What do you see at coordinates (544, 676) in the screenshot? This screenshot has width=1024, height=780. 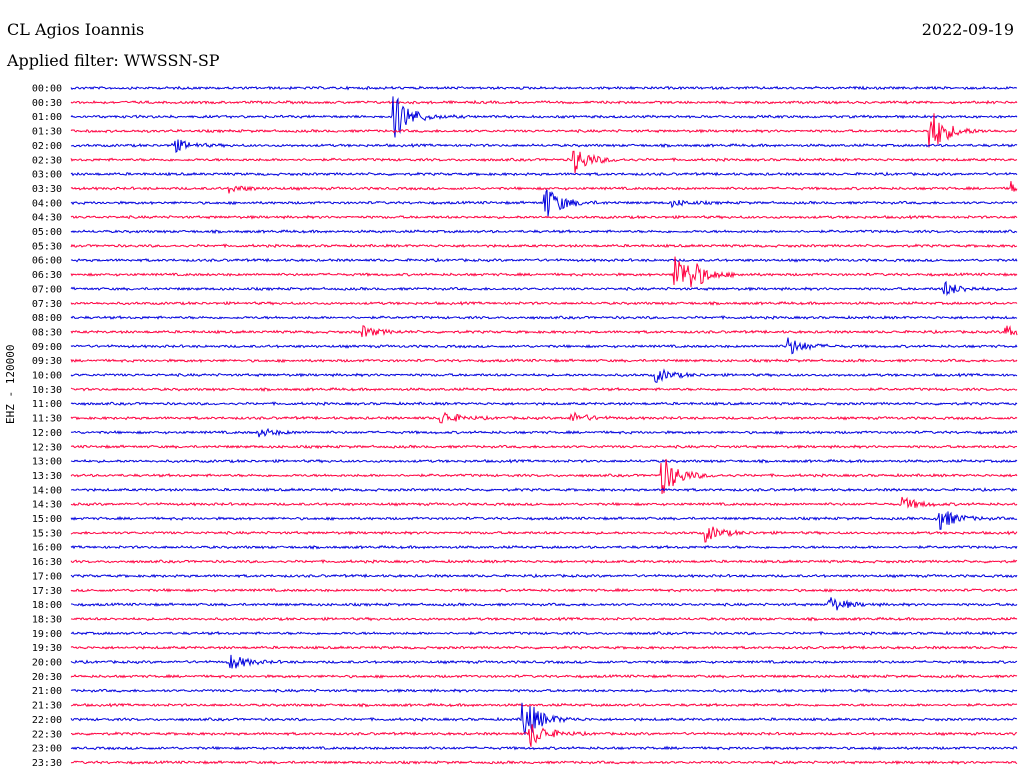 I see `trace-row-2030` at bounding box center [544, 676].